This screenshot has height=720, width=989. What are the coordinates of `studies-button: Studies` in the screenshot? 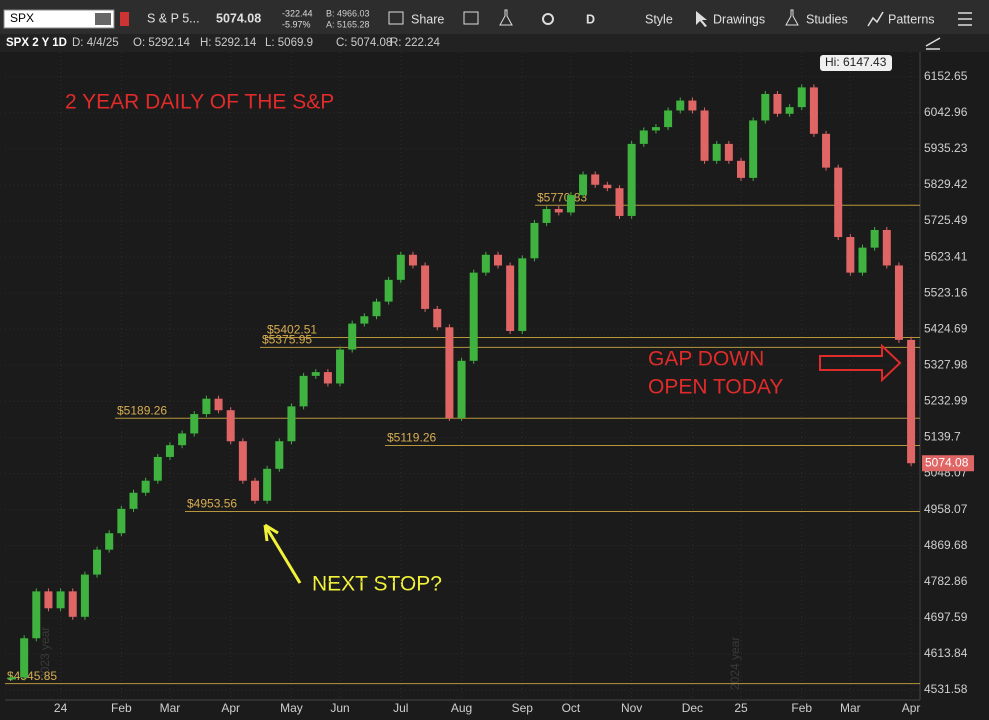 It's located at (827, 19).